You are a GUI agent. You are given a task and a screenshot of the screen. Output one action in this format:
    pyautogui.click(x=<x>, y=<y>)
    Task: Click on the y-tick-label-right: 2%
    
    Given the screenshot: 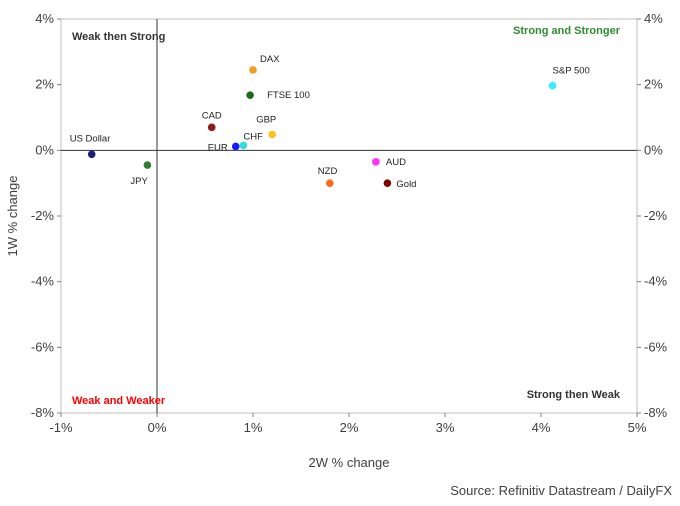 What is the action you would take?
    pyautogui.click(x=653, y=84)
    